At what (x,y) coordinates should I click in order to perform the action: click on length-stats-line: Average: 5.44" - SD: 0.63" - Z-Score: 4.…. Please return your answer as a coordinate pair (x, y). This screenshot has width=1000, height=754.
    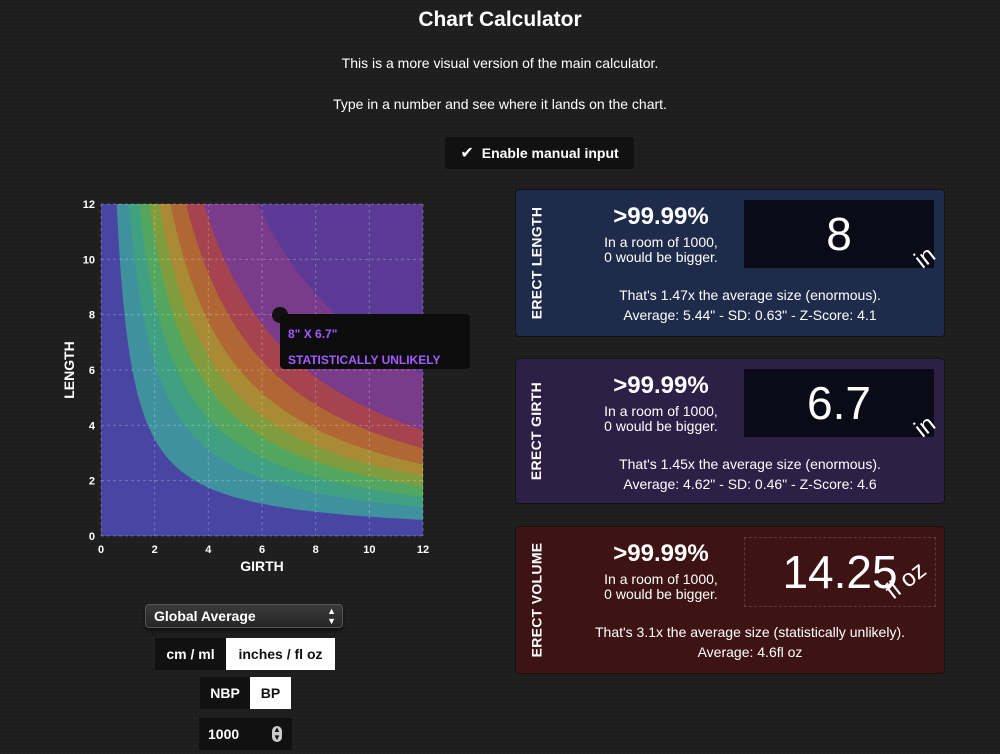
    Looking at the image, I should click on (750, 315).